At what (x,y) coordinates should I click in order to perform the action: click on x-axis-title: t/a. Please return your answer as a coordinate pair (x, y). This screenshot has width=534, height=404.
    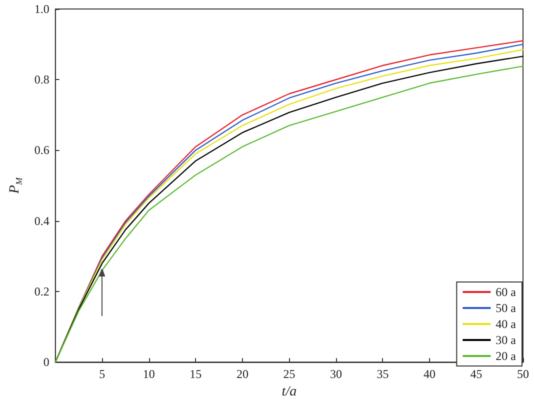
    Looking at the image, I should click on (289, 392).